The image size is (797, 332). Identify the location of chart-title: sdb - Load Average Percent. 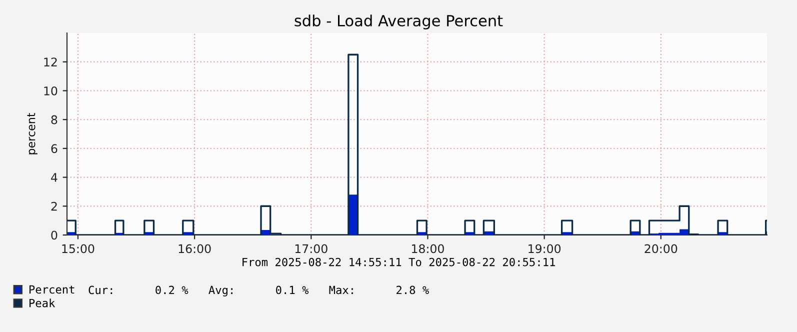
(398, 22).